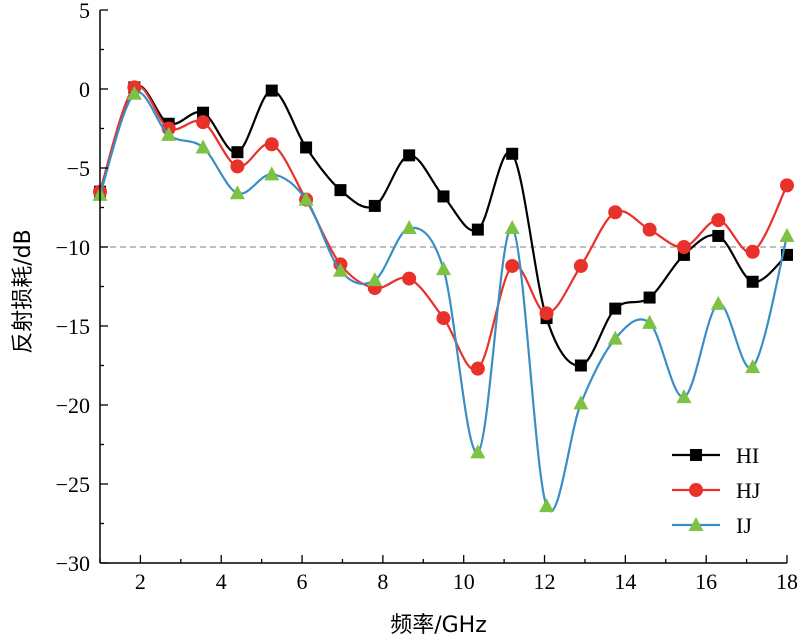 This screenshot has width=800, height=638. Describe the element at coordinates (716, 490) in the screenshot. I see `legend: HI HJ IJ` at that location.